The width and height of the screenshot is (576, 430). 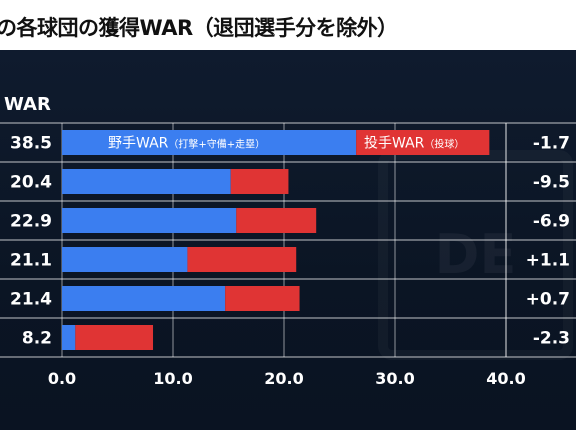 What do you see at coordinates (548, 300) in the screenshot?
I see `war-difference-label: +0.7` at bounding box center [548, 300].